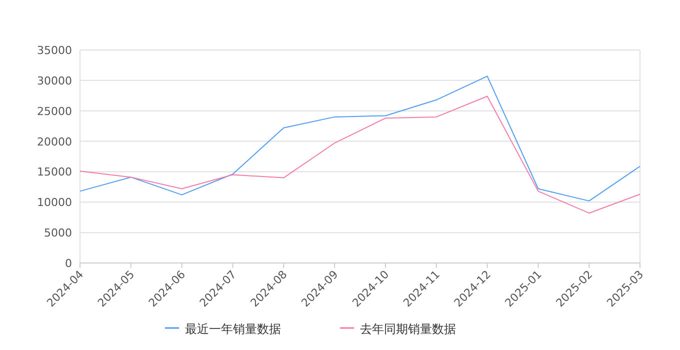  What do you see at coordinates (408, 329) in the screenshot?
I see `legend-label: 去年同期销量数据` at bounding box center [408, 329].